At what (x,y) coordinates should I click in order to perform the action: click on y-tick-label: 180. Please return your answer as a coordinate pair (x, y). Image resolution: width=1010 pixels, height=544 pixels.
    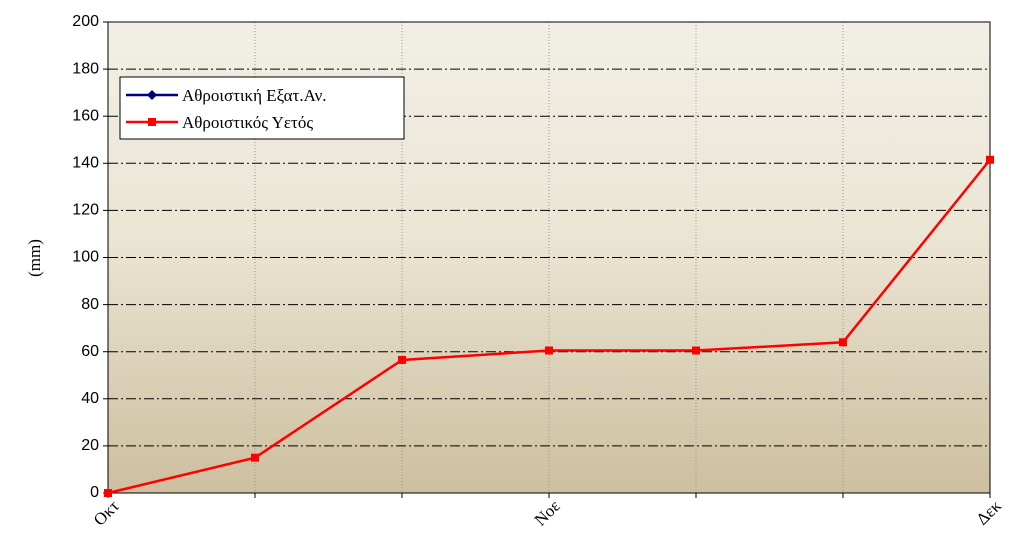
    Looking at the image, I should click on (85, 68).